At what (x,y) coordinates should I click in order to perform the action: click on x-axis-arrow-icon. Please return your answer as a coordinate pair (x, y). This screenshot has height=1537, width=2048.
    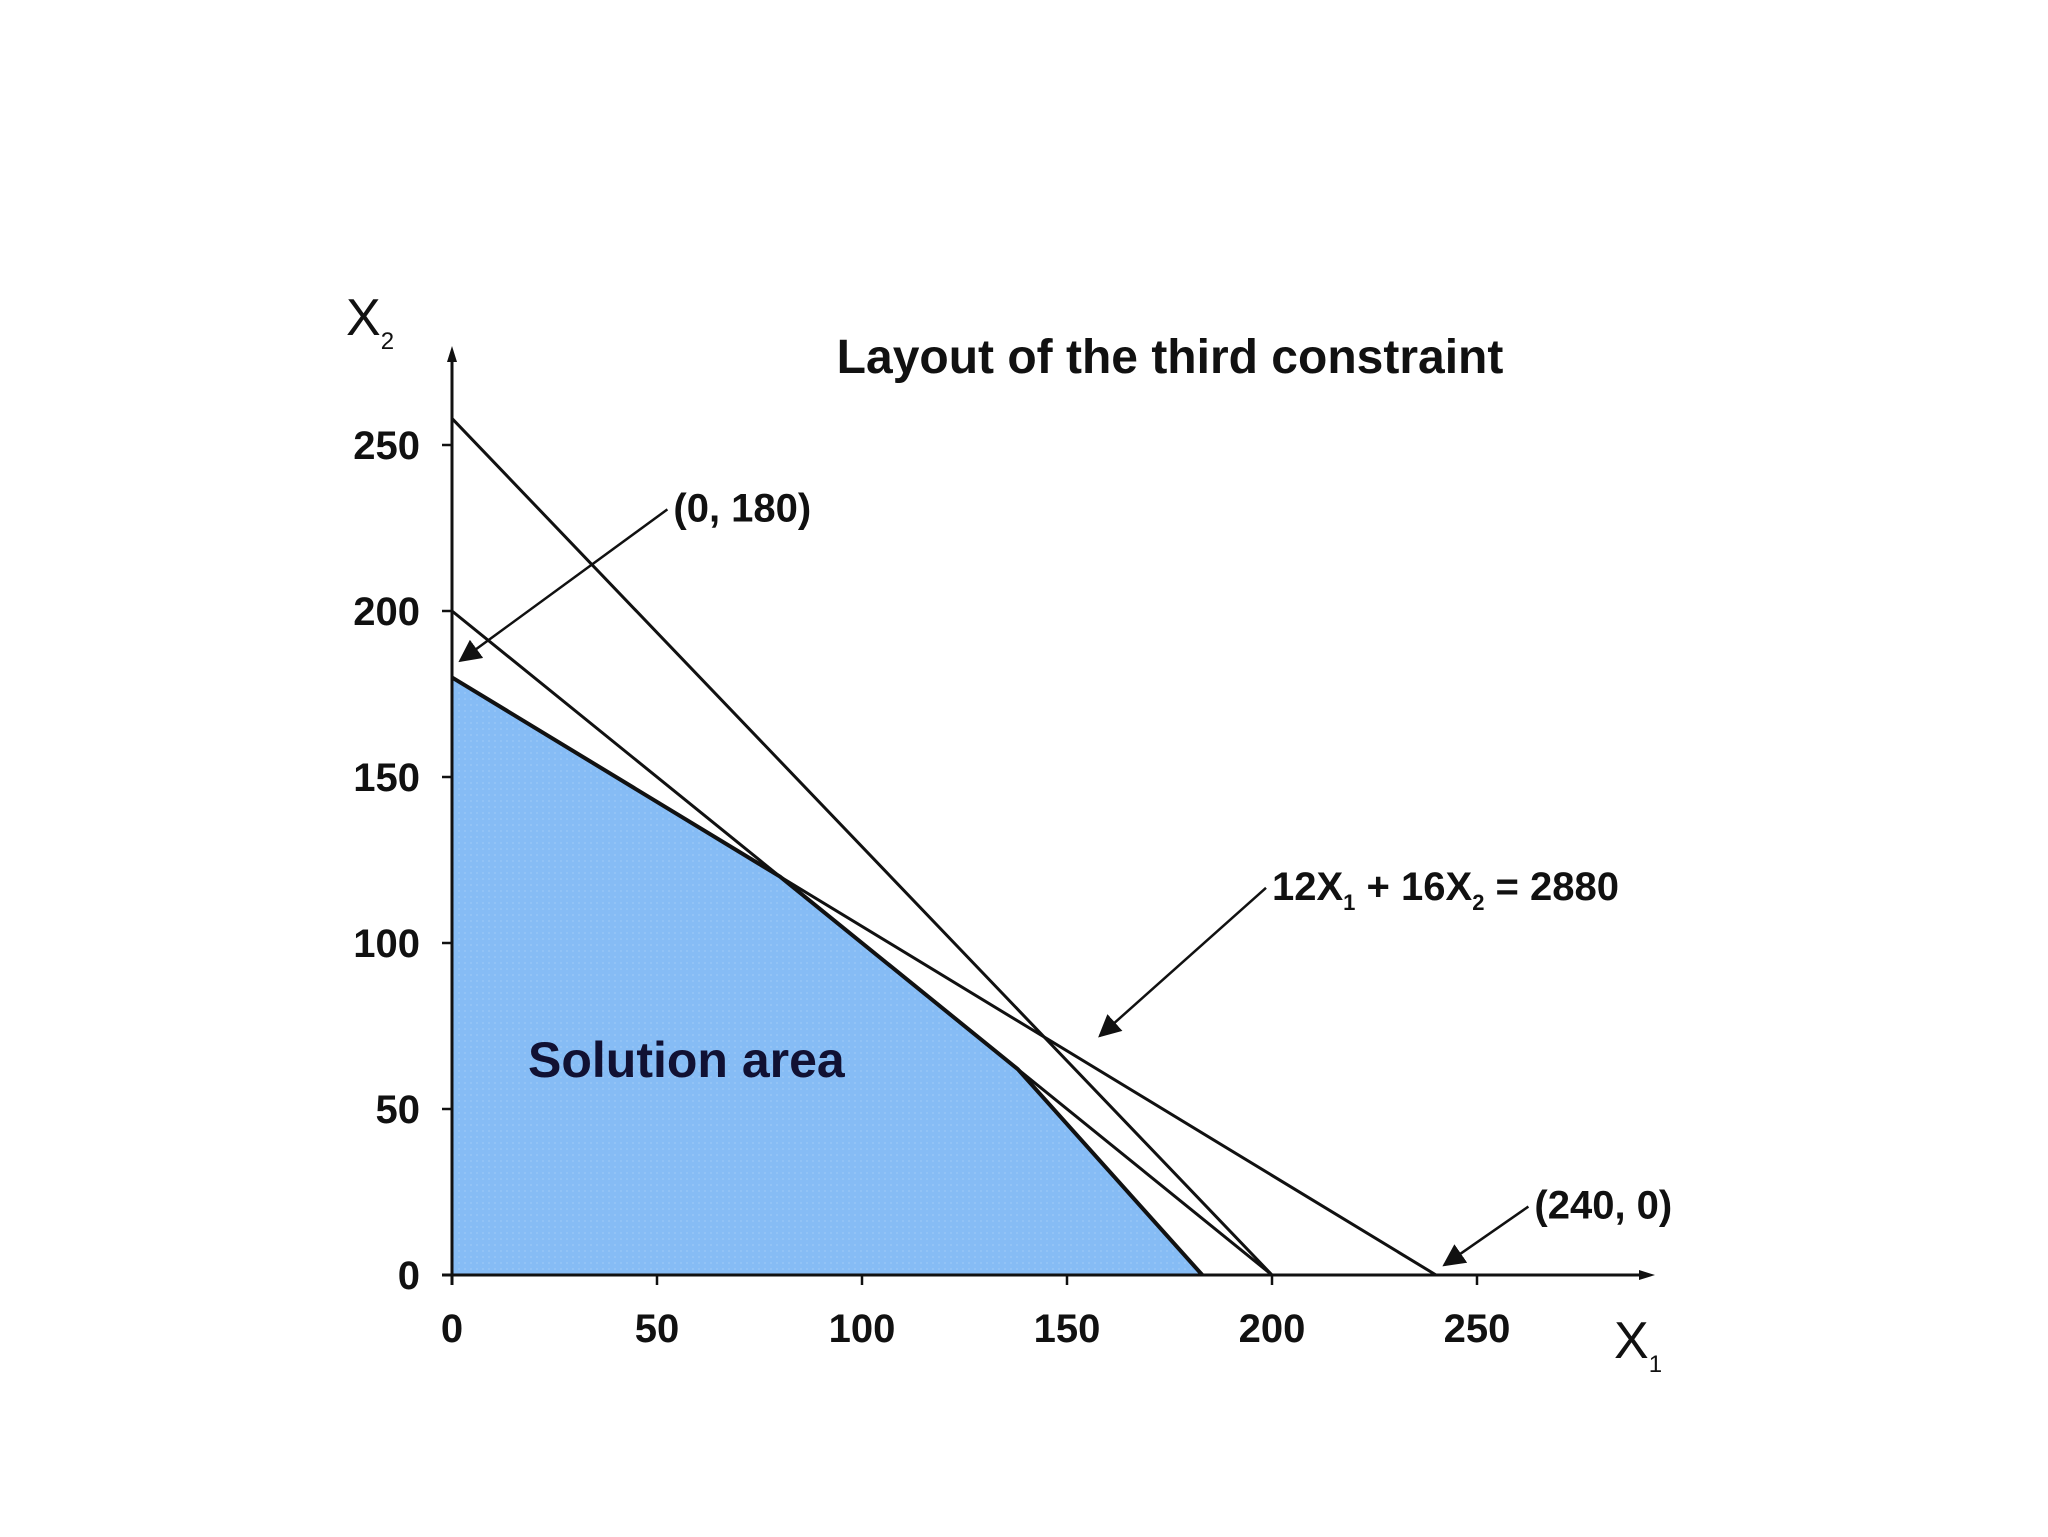
    Looking at the image, I should click on (1647, 1275).